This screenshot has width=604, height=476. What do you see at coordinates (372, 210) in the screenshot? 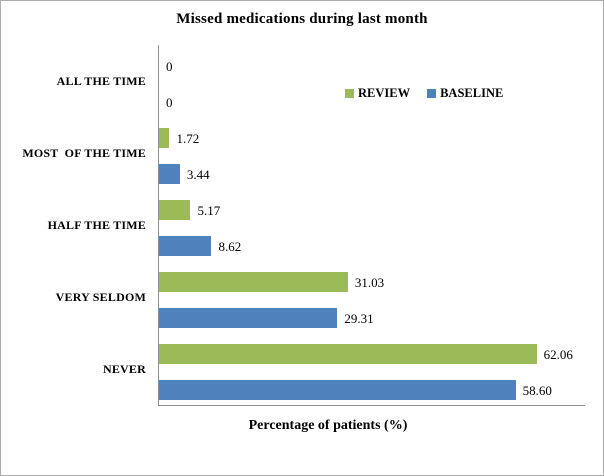
I see `bar-row: 5.17` at bounding box center [372, 210].